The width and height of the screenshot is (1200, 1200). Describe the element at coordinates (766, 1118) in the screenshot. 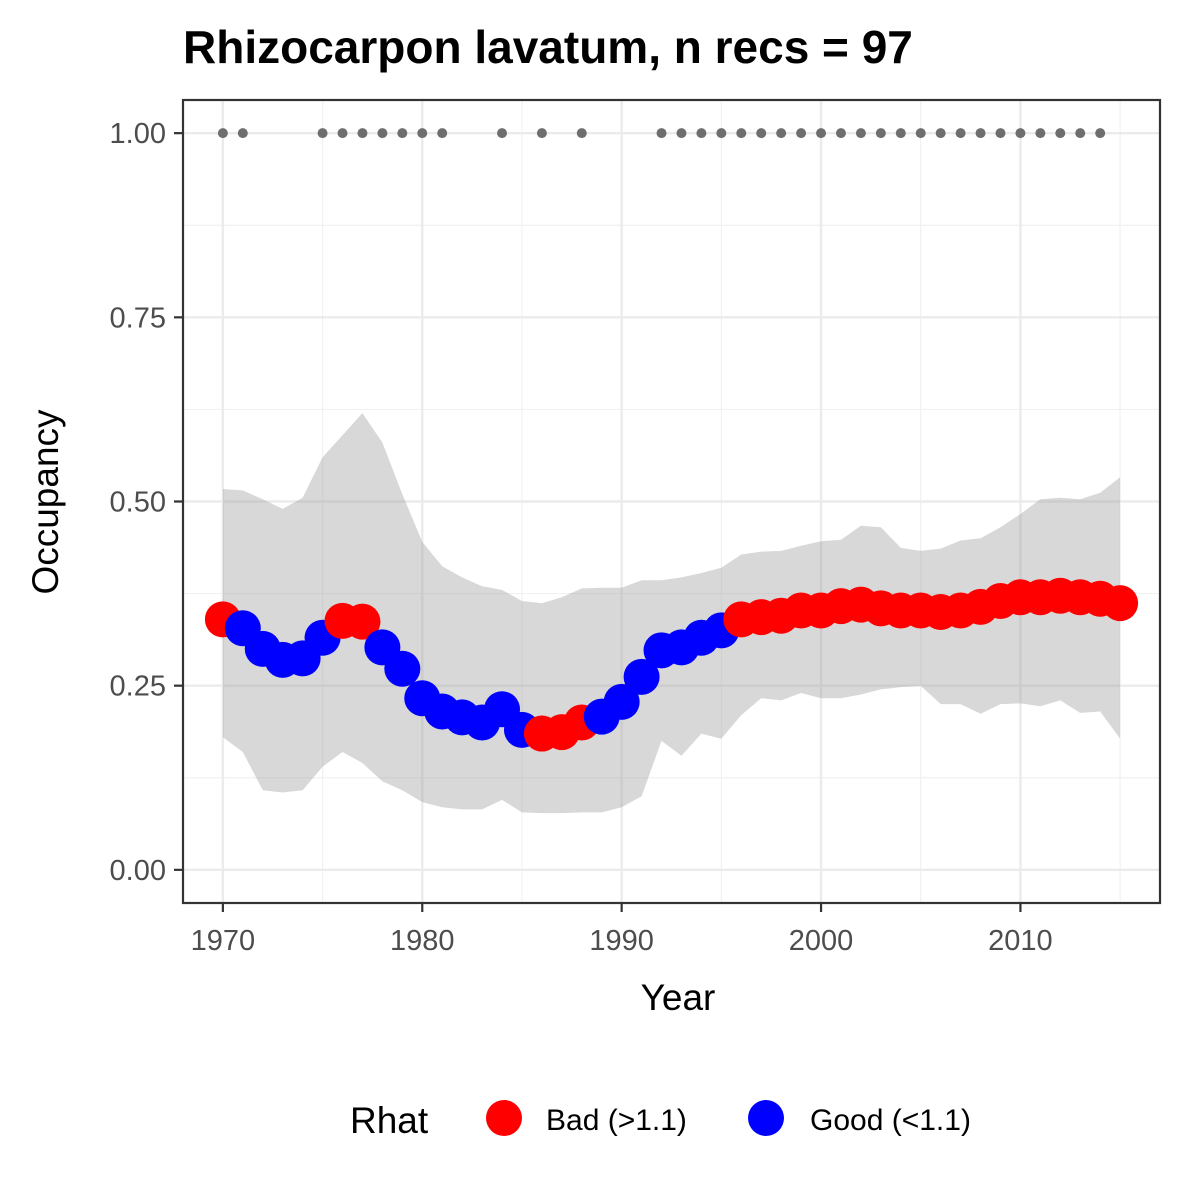

I see `legend-swatch-good` at that location.